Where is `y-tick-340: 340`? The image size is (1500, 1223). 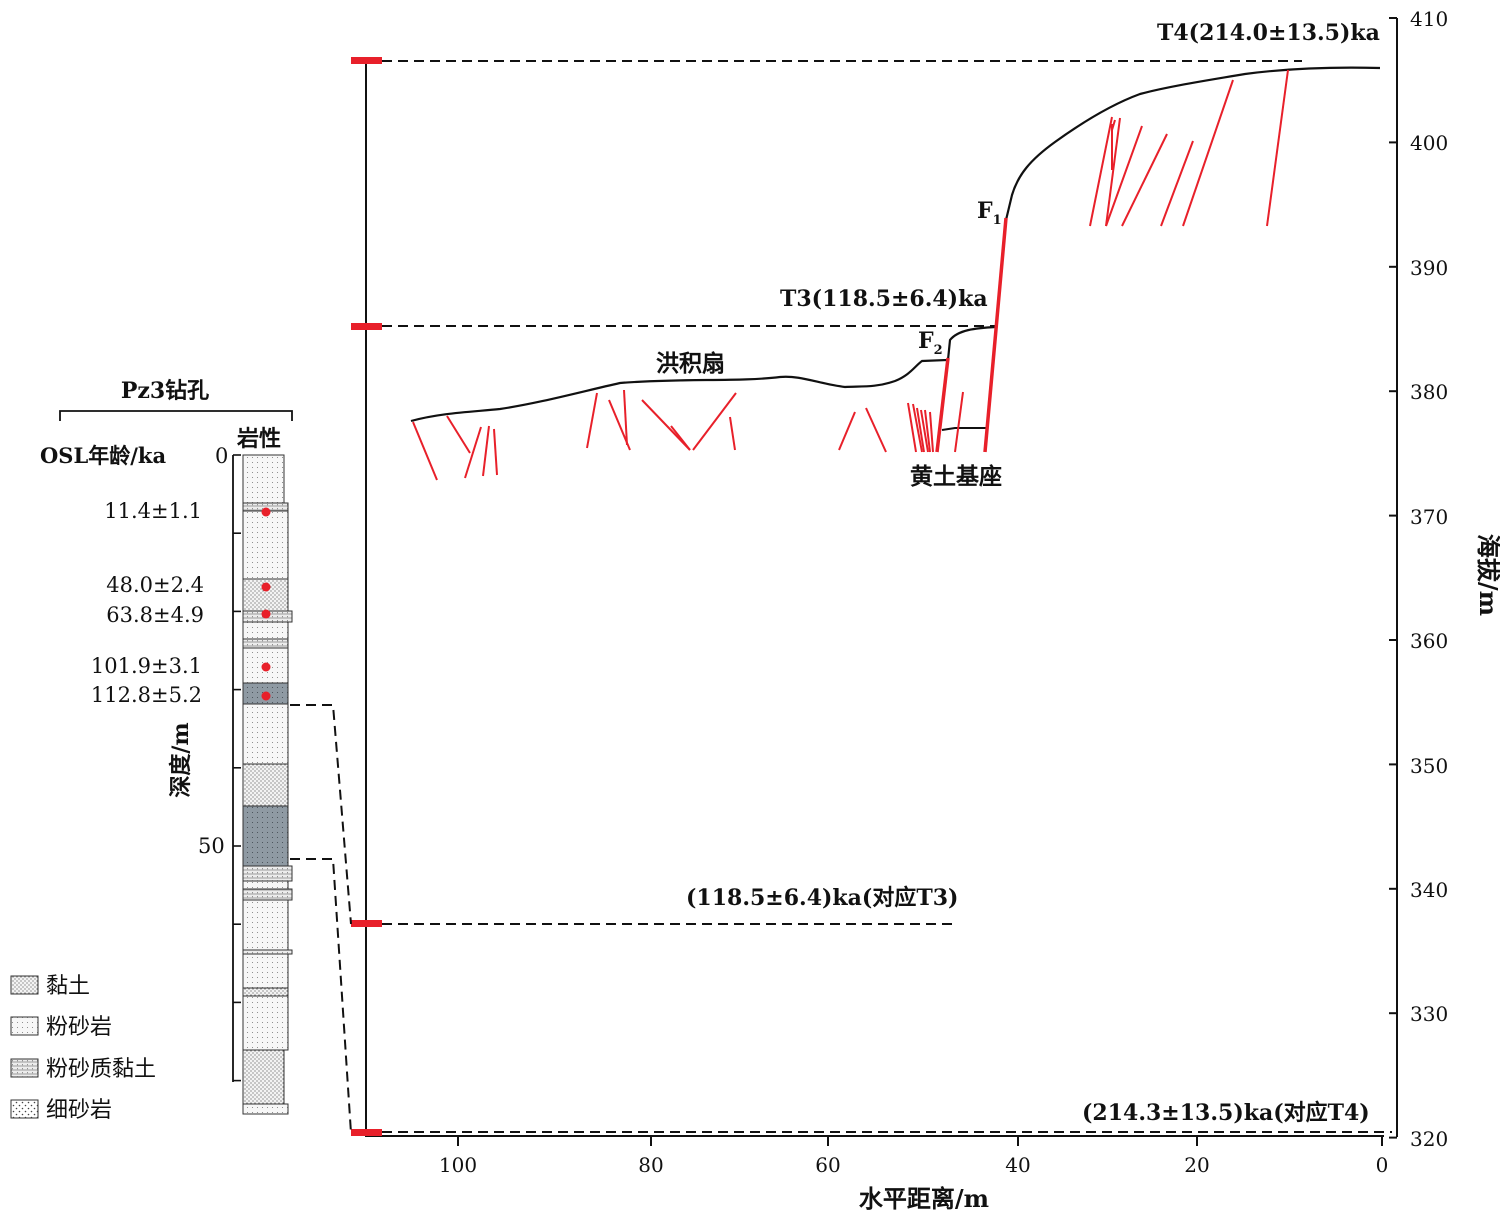 y-tick-340: 340 is located at coordinates (1429, 890).